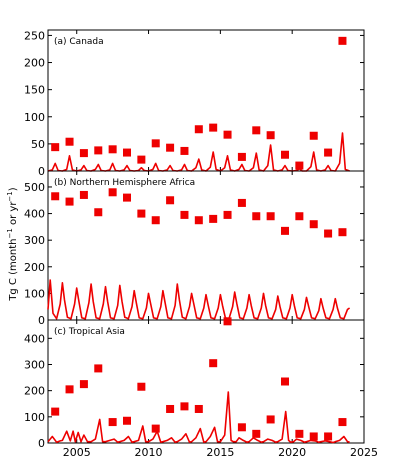 The height and width of the screenshot is (469, 400). Describe the element at coordinates (364, 452) in the screenshot. I see `x-tick-label: 2025` at that location.